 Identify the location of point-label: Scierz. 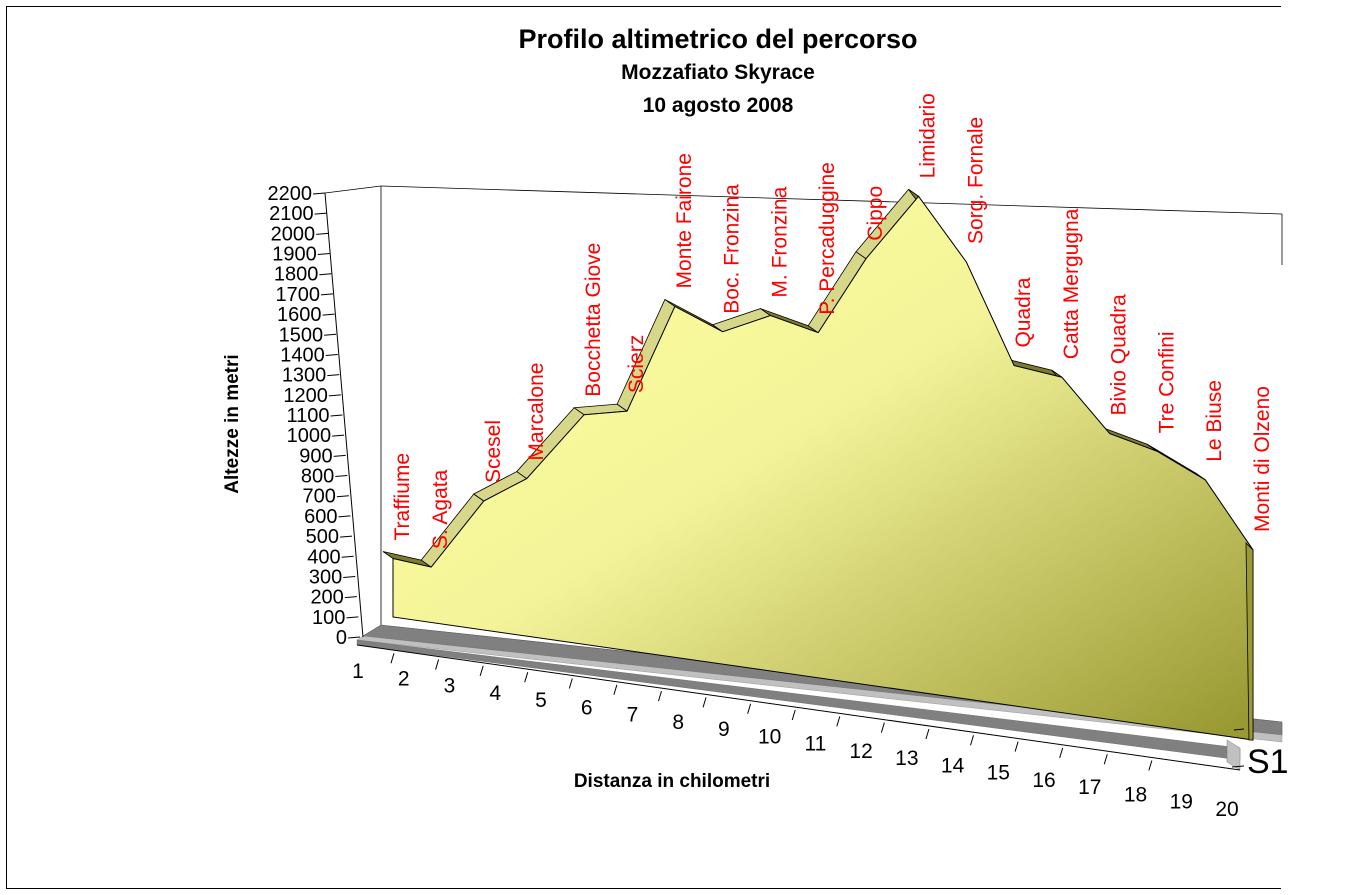
(636, 364).